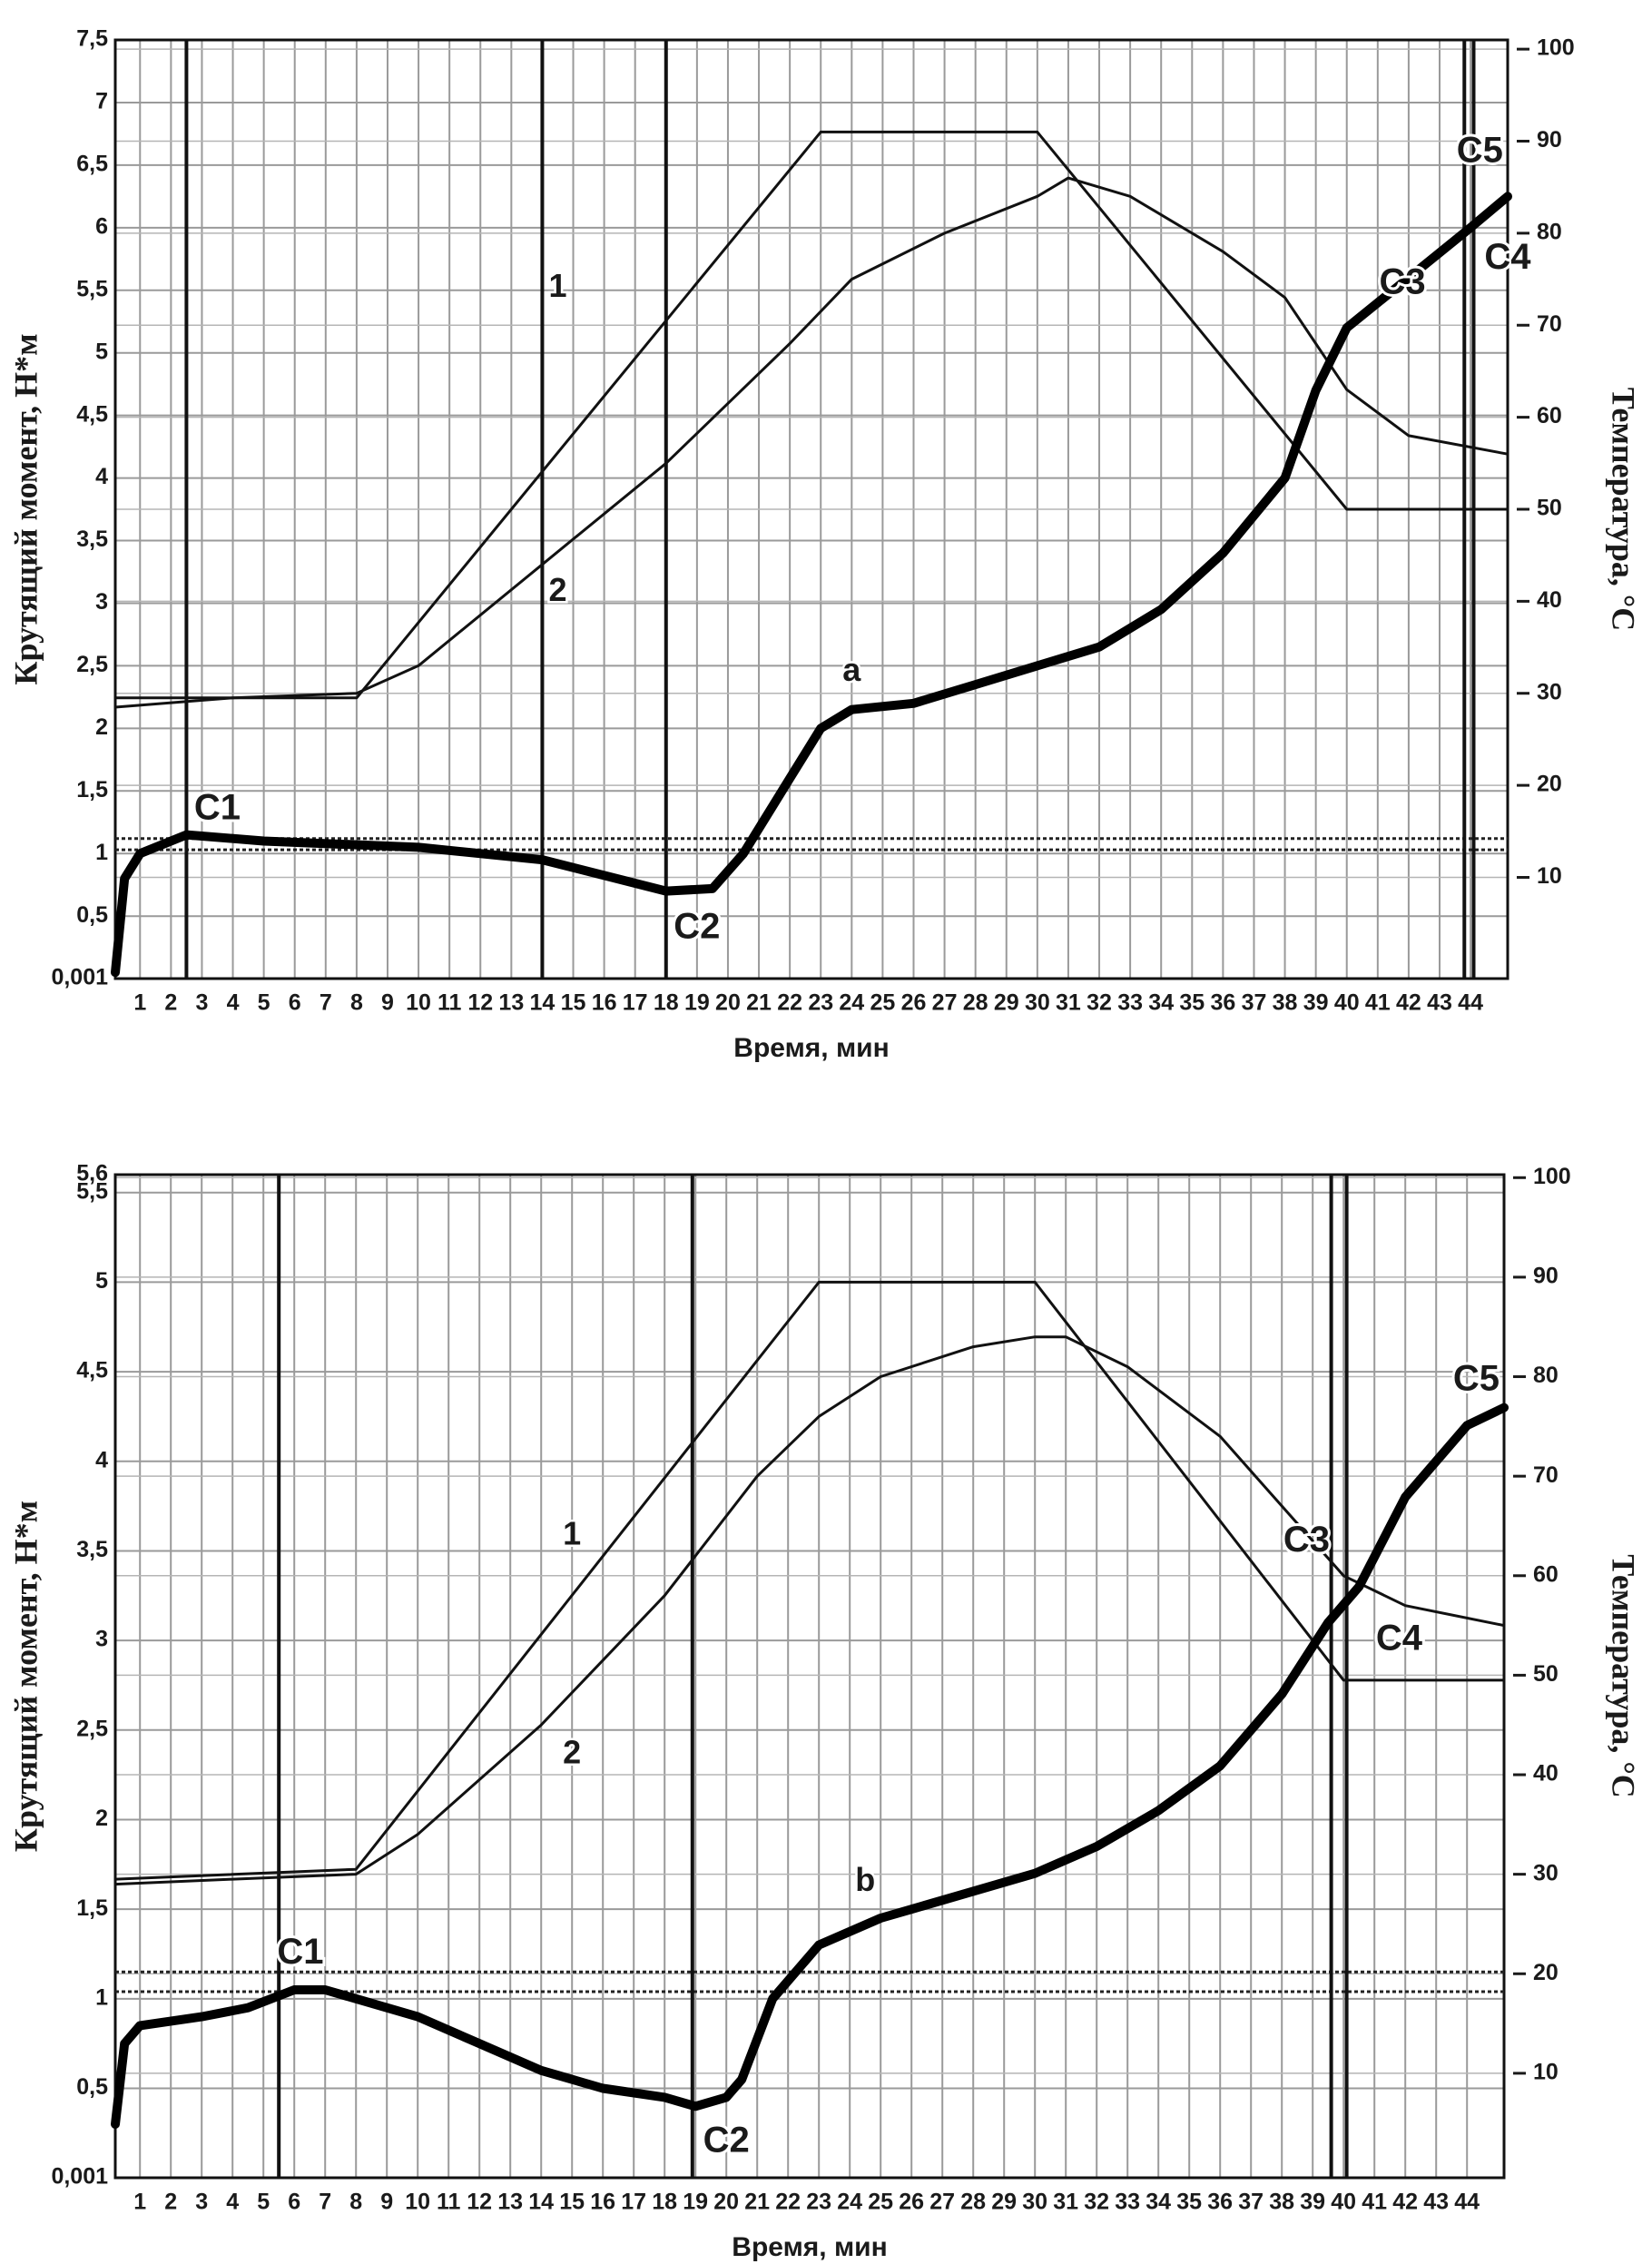  What do you see at coordinates (882, 1003) in the screenshot?
I see `x-tick-label: 25` at bounding box center [882, 1003].